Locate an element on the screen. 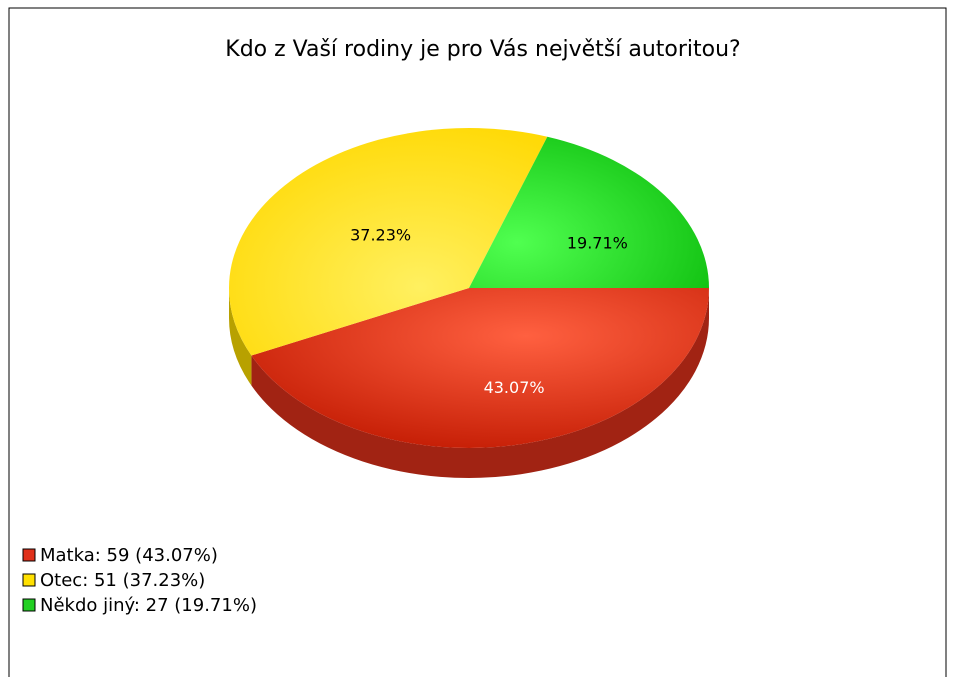 Image resolution: width=955 pixels, height=677 pixels. value-label: 37.23% is located at coordinates (380, 234).